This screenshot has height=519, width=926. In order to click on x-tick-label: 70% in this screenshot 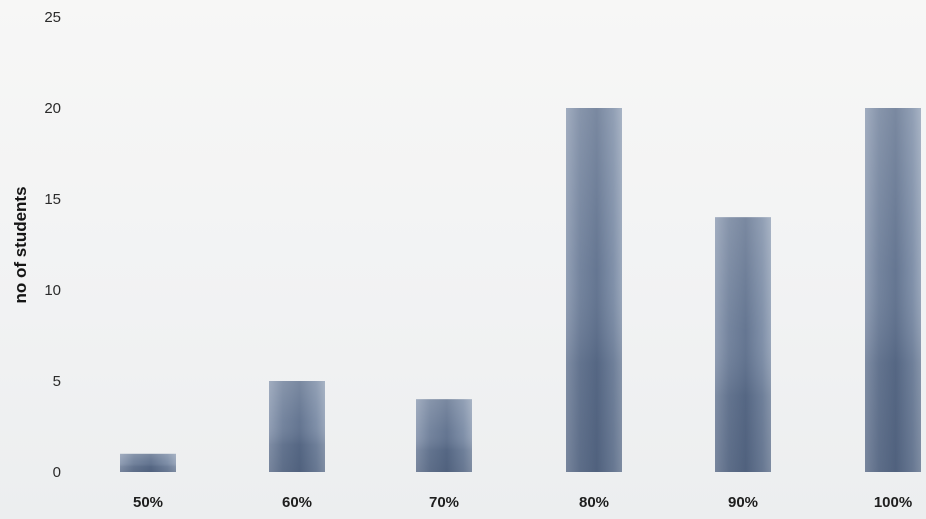, I will do `click(444, 502)`.